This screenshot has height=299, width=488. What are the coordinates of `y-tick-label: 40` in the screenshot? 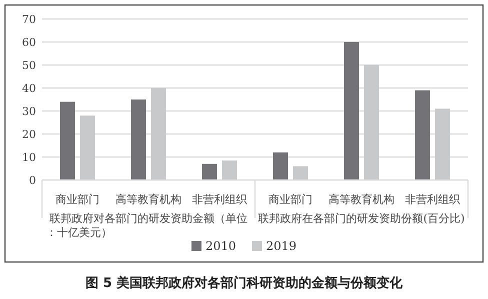 It's located at (29, 88).